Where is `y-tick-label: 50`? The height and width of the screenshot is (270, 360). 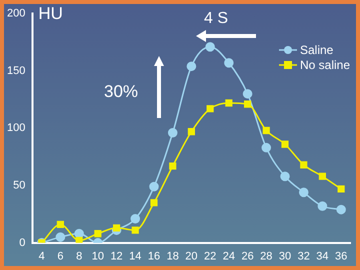
y-tick-label: 50 is located at coordinates (19, 186).